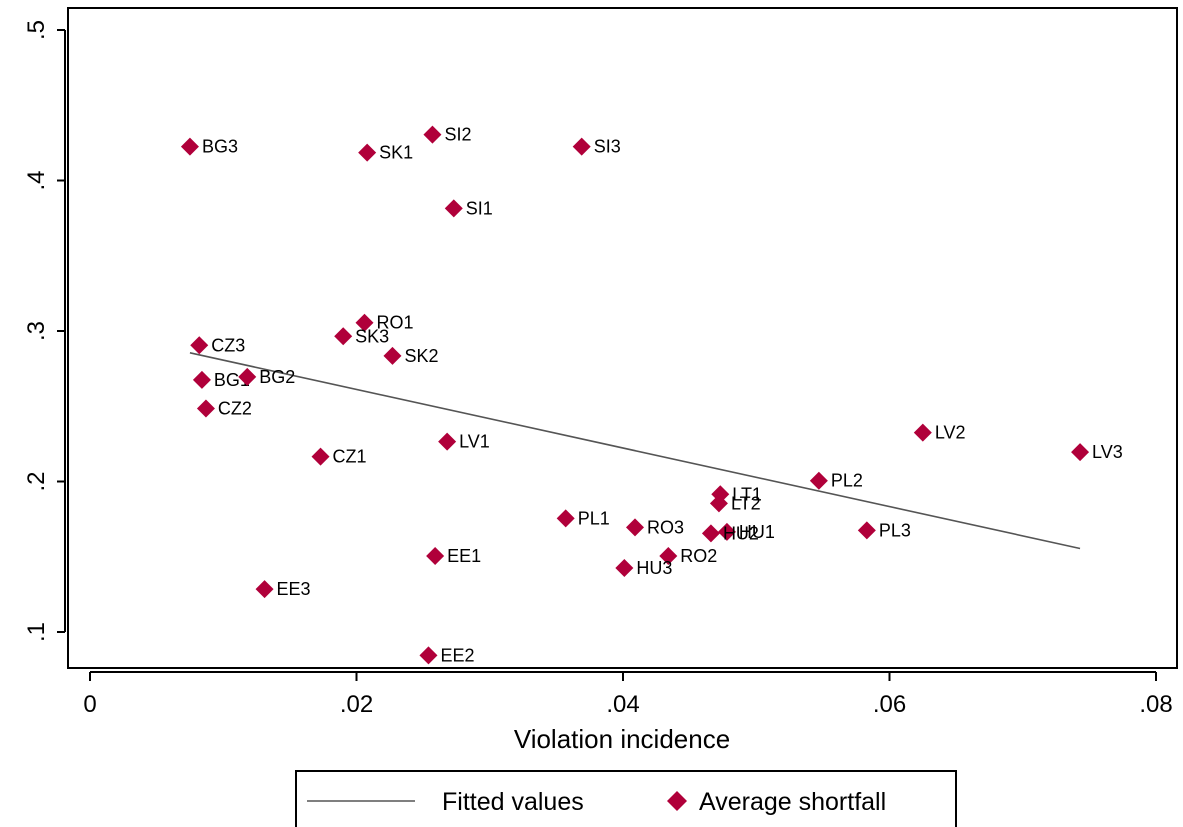  Describe the element at coordinates (889, 704) in the screenshot. I see `x-tick-label: .06` at that location.